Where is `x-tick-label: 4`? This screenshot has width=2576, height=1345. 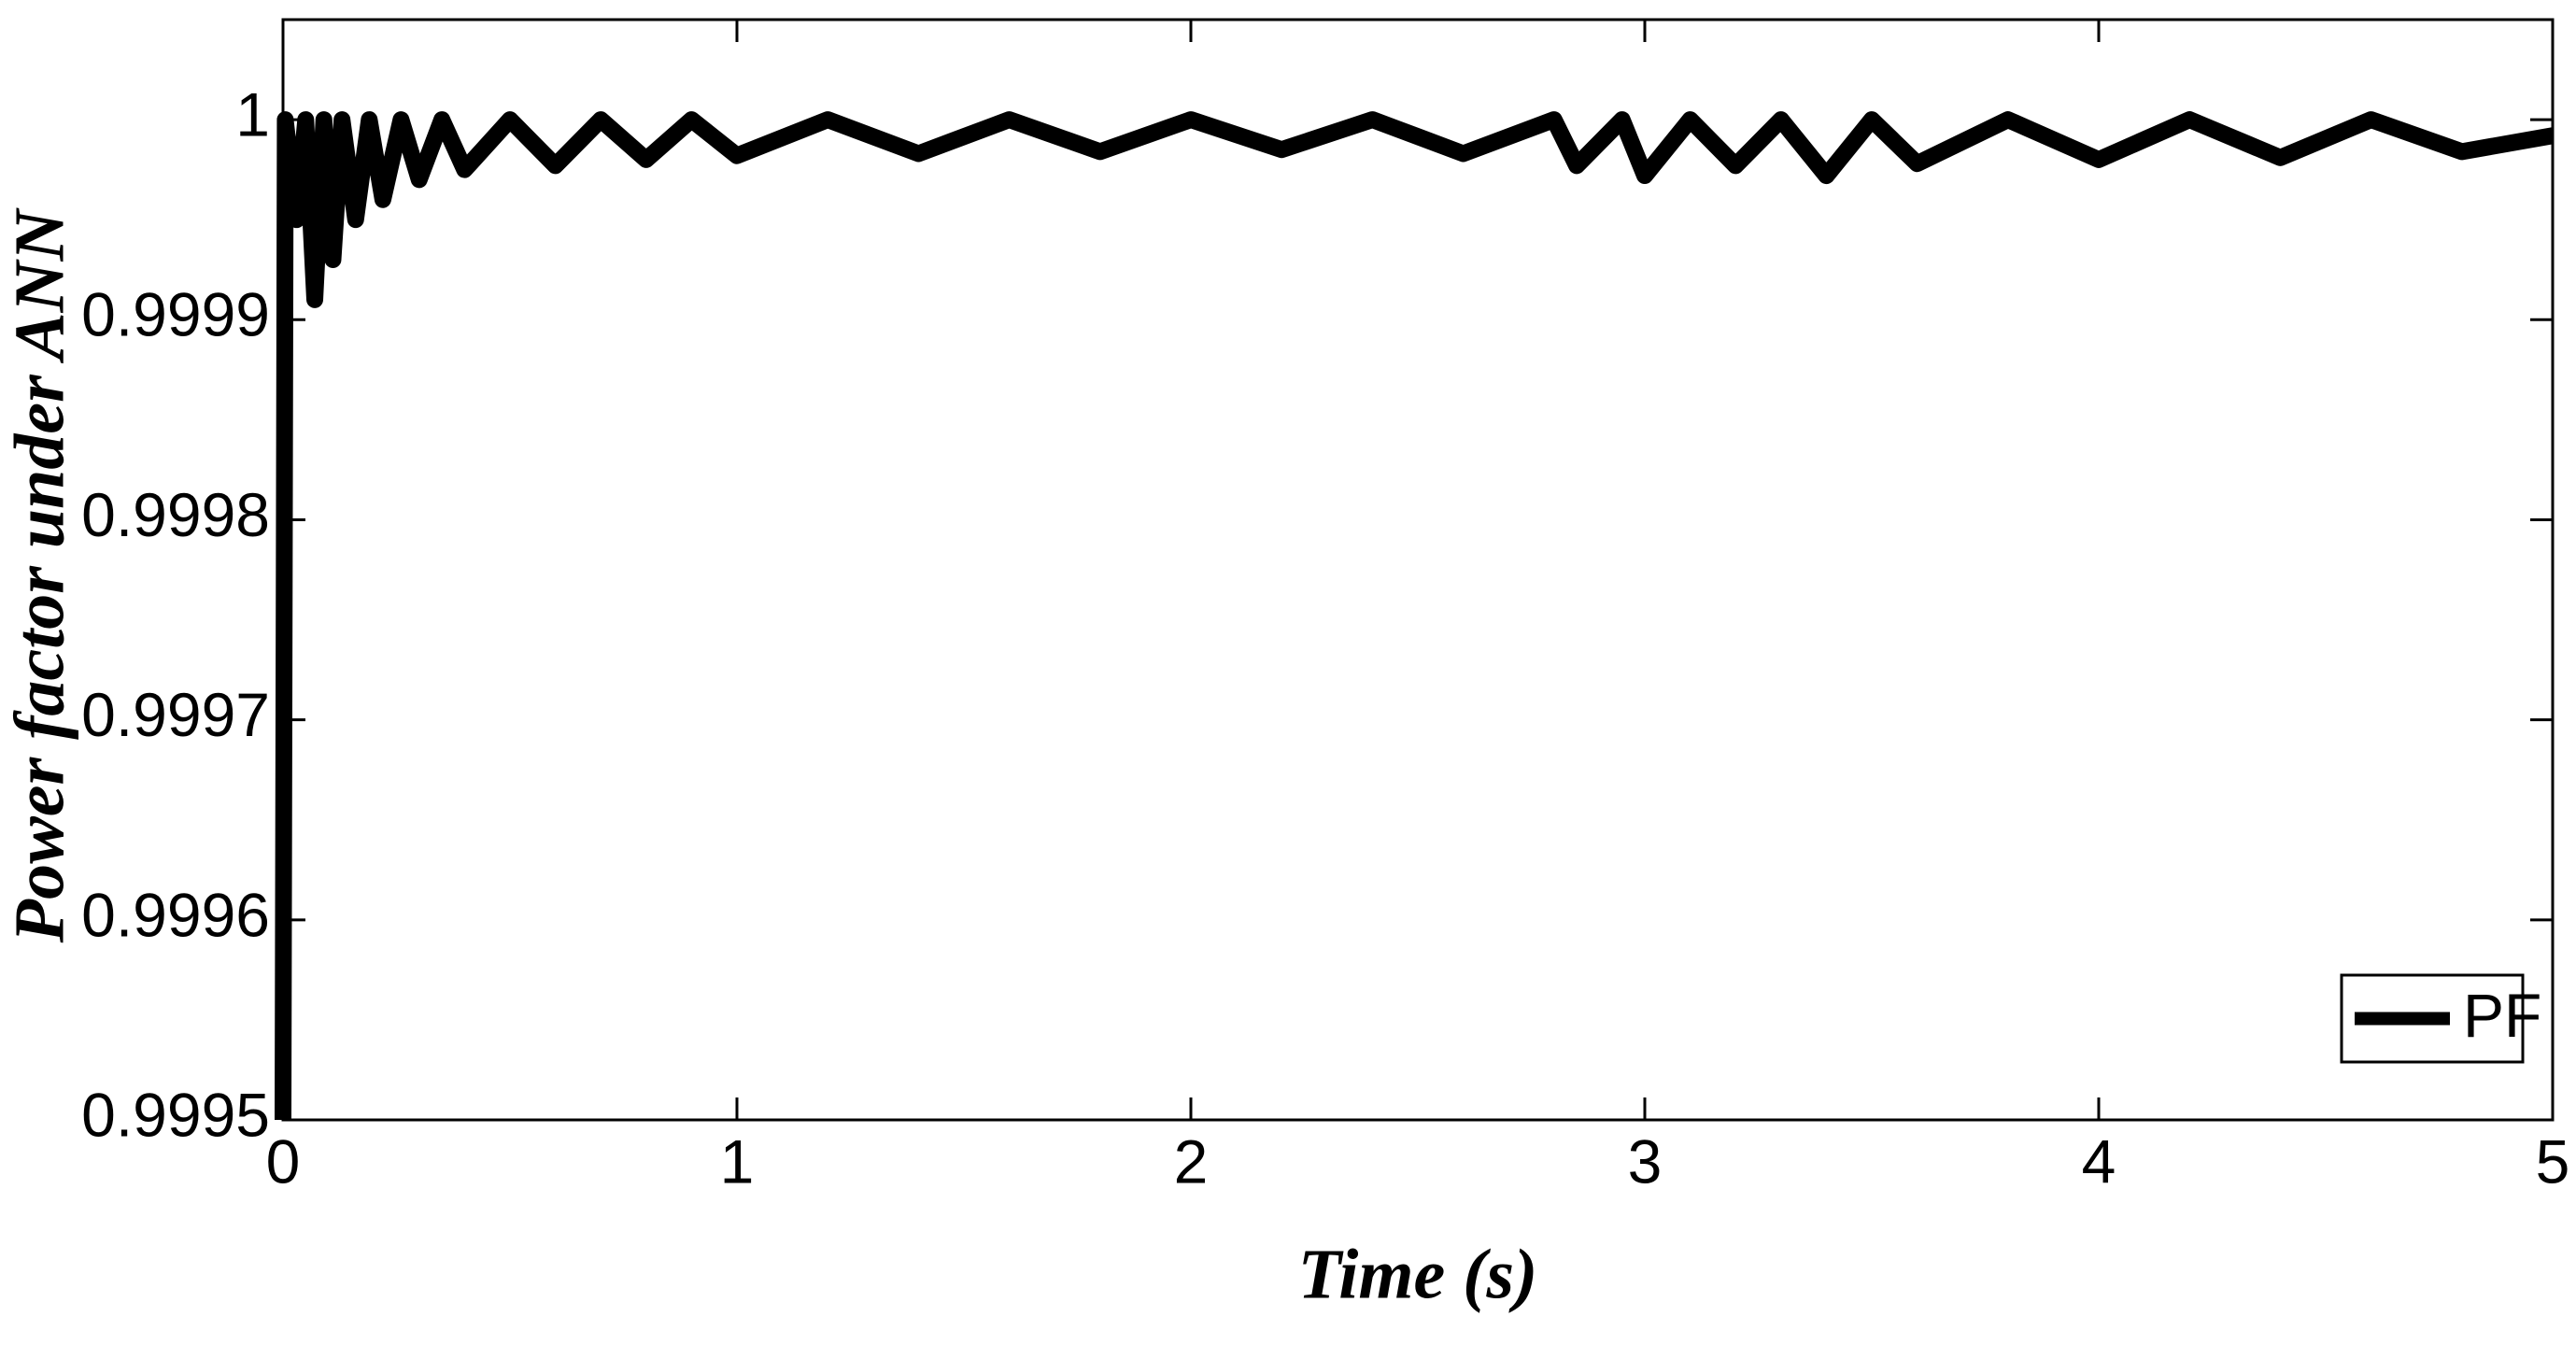
x-tick-label: 4 is located at coordinates (2099, 1161).